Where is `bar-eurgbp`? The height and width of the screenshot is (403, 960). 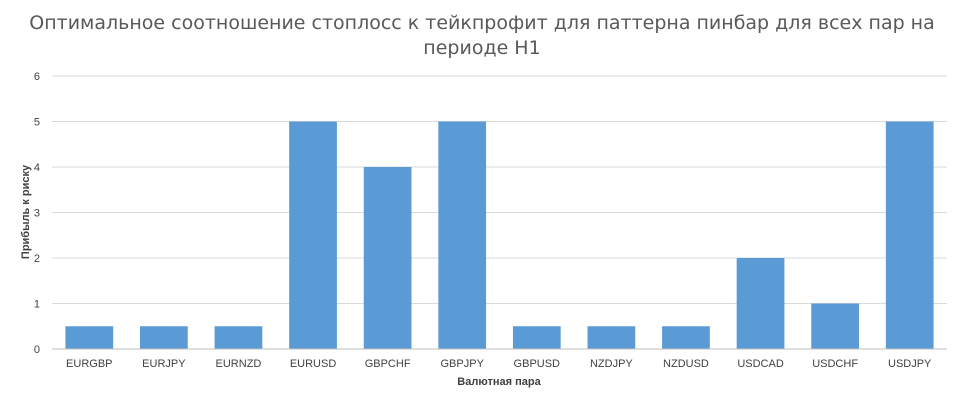
bar-eurgbp is located at coordinates (89, 337).